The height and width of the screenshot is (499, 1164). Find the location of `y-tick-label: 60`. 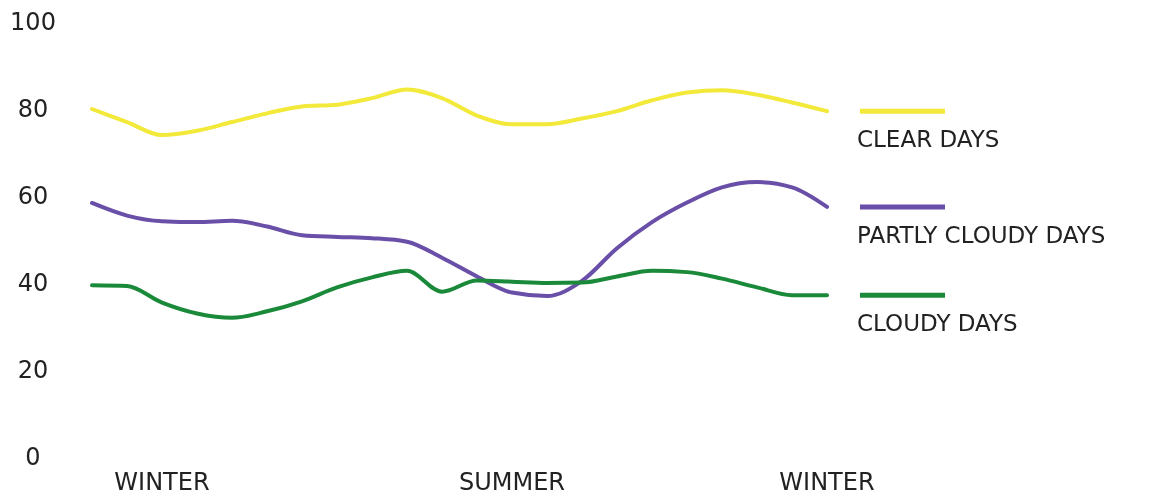

y-tick-label: 60 is located at coordinates (33, 196).